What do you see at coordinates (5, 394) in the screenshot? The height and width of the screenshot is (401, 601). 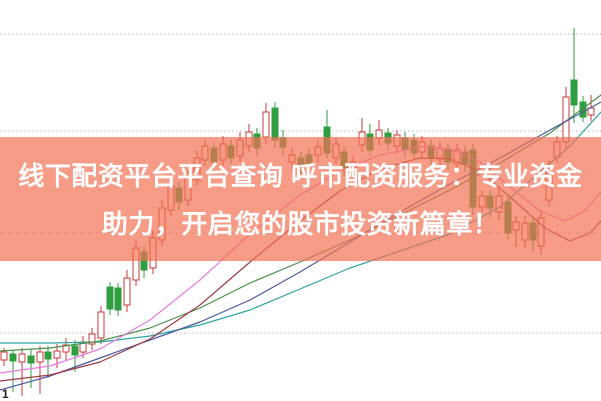 I see `bottom-left-partial-label: 1` at bounding box center [5, 394].